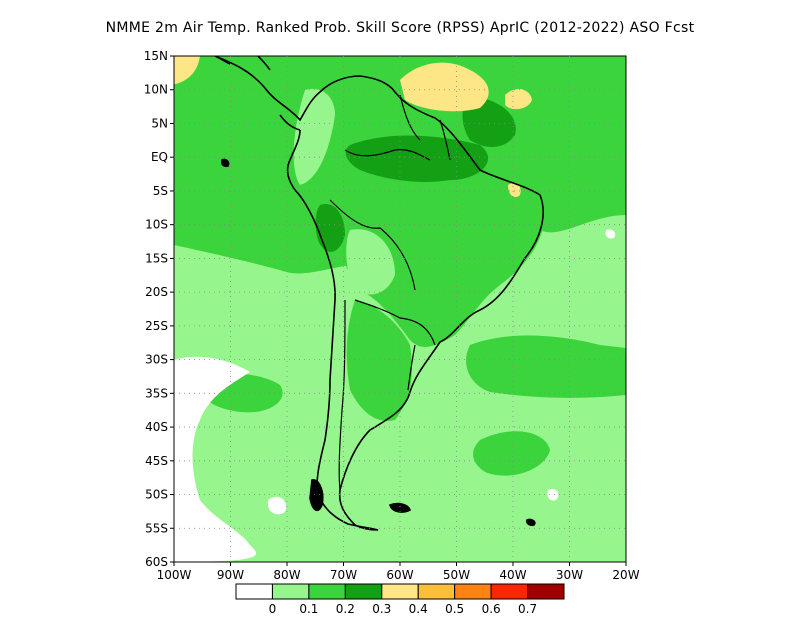 The image size is (800, 618). Describe the element at coordinates (569, 575) in the screenshot. I see `lon-tick-label: 30W` at that location.